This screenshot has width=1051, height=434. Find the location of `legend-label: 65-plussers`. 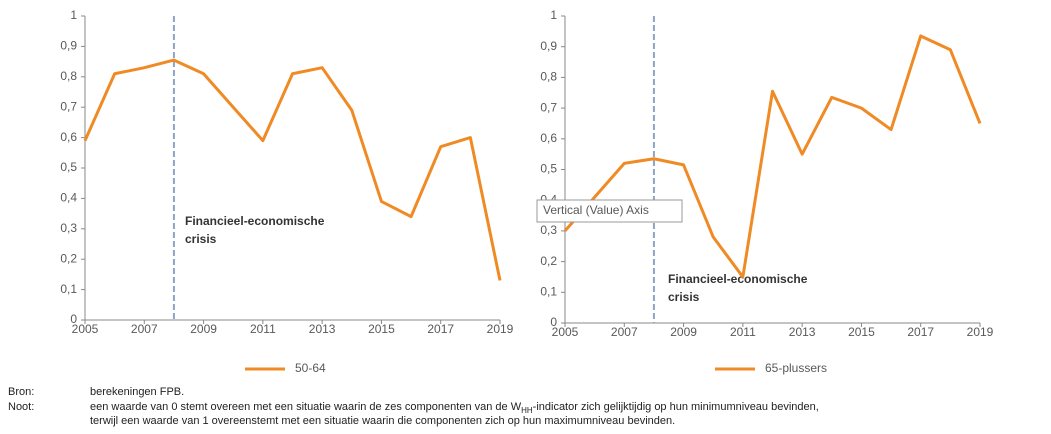

legend-label: 65-plussers is located at coordinates (796, 368).